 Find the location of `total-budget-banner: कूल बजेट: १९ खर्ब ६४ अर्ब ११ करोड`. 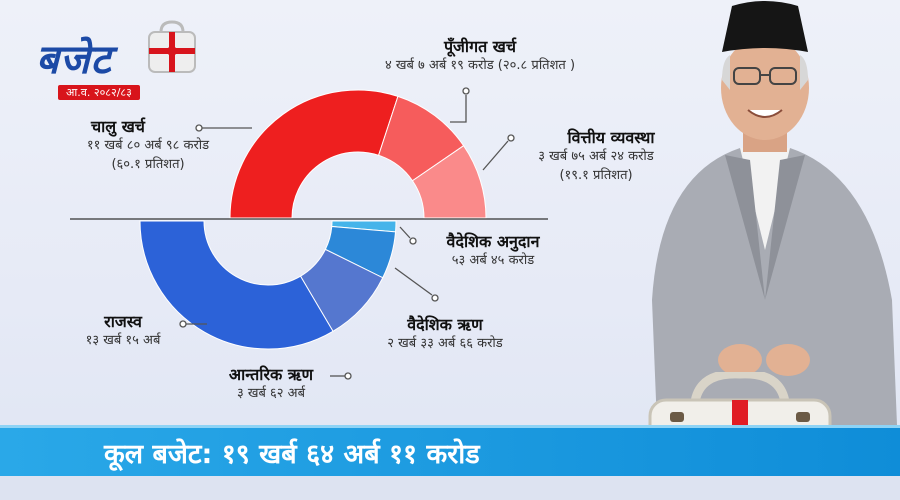

total-budget-banner: कूल बजेट: १९ खर्ब ६४ अर्ब ११ करोड is located at coordinates (450, 450).